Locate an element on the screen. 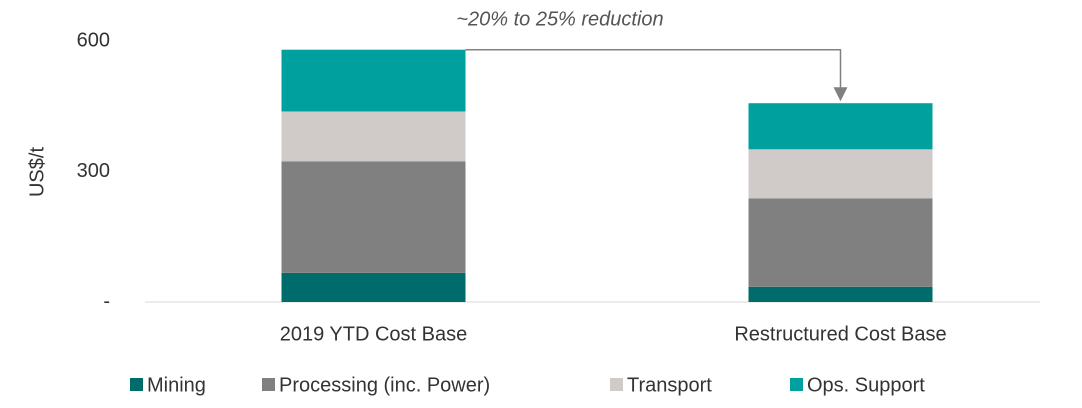 The image size is (1082, 408). legend-label: Transport is located at coordinates (669, 385).